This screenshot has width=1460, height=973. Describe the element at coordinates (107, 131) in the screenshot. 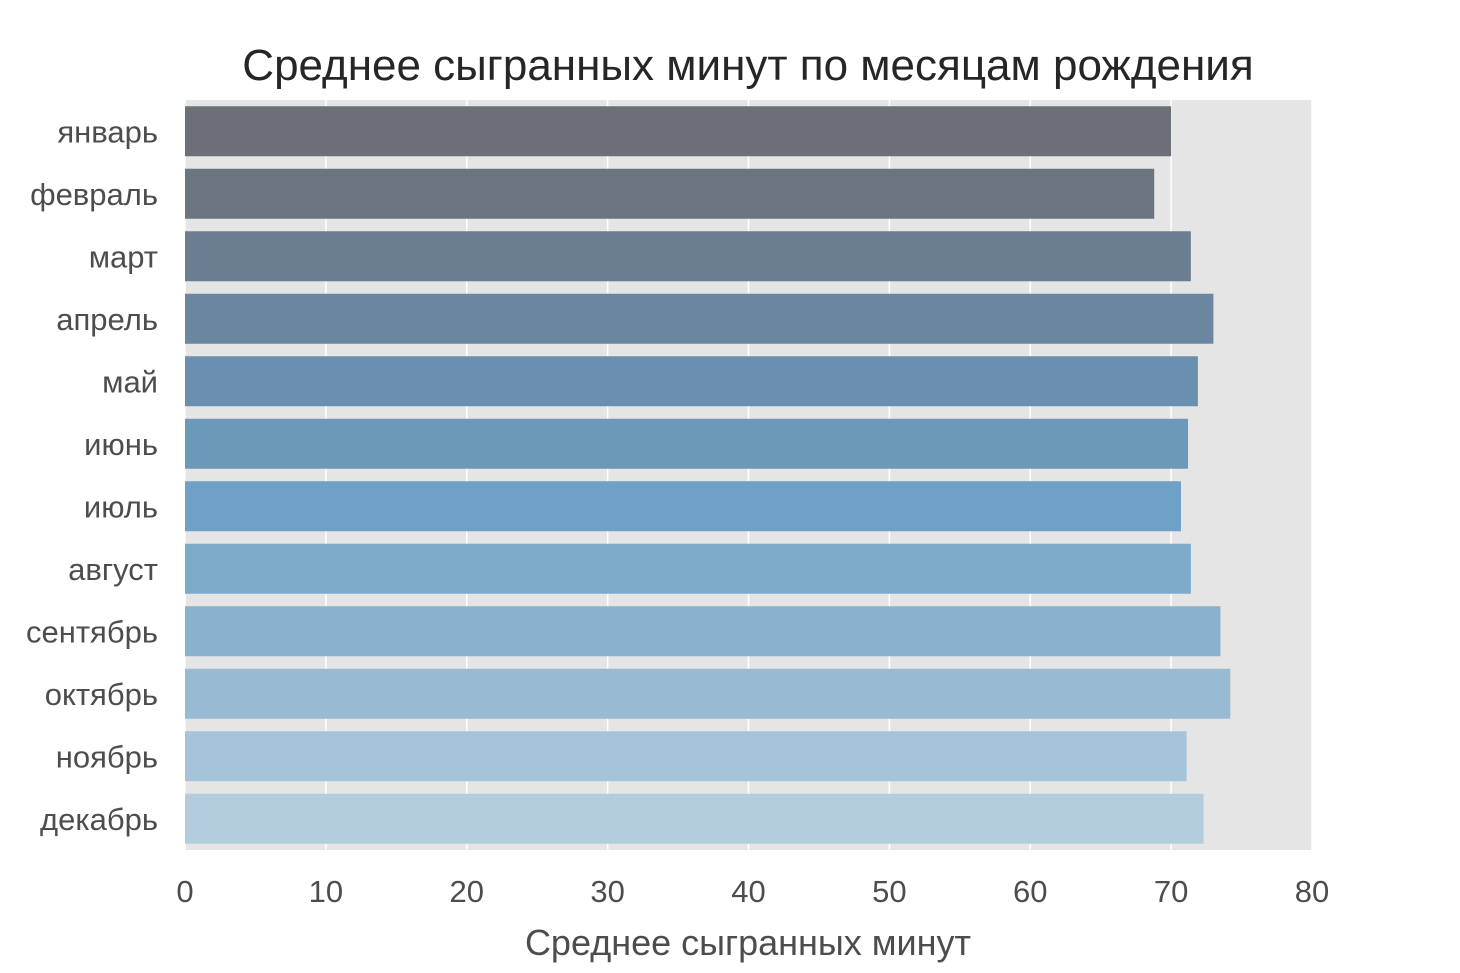

I see `y-tick-label: январь` at that location.